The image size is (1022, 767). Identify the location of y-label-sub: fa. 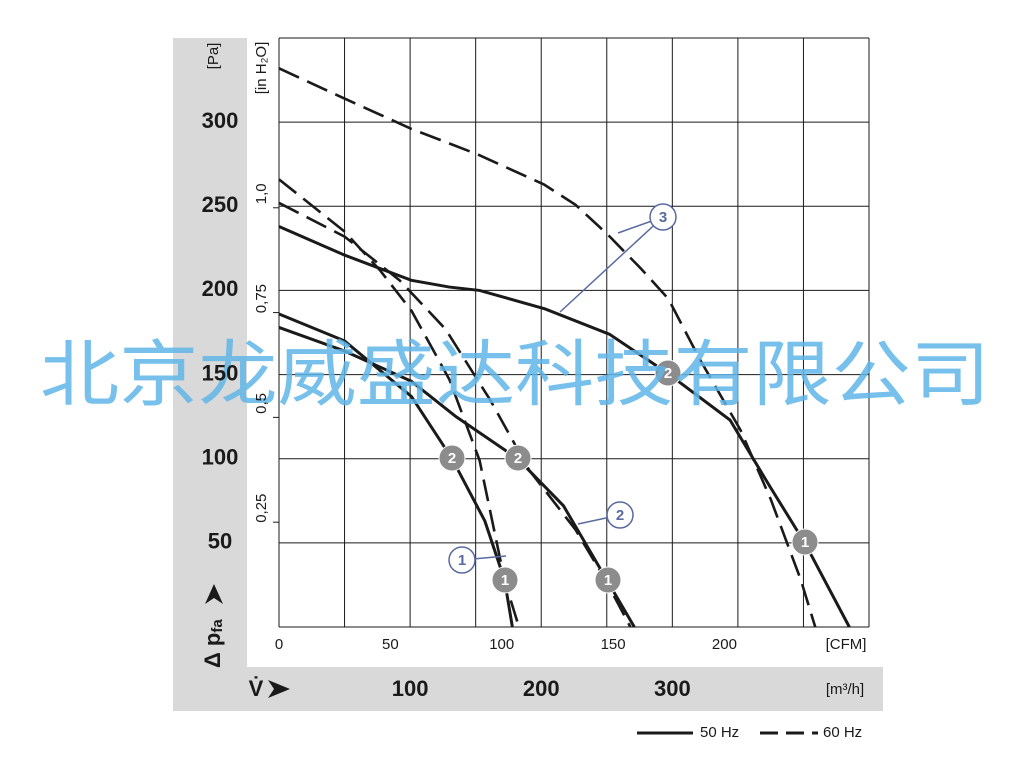
(217, 626).